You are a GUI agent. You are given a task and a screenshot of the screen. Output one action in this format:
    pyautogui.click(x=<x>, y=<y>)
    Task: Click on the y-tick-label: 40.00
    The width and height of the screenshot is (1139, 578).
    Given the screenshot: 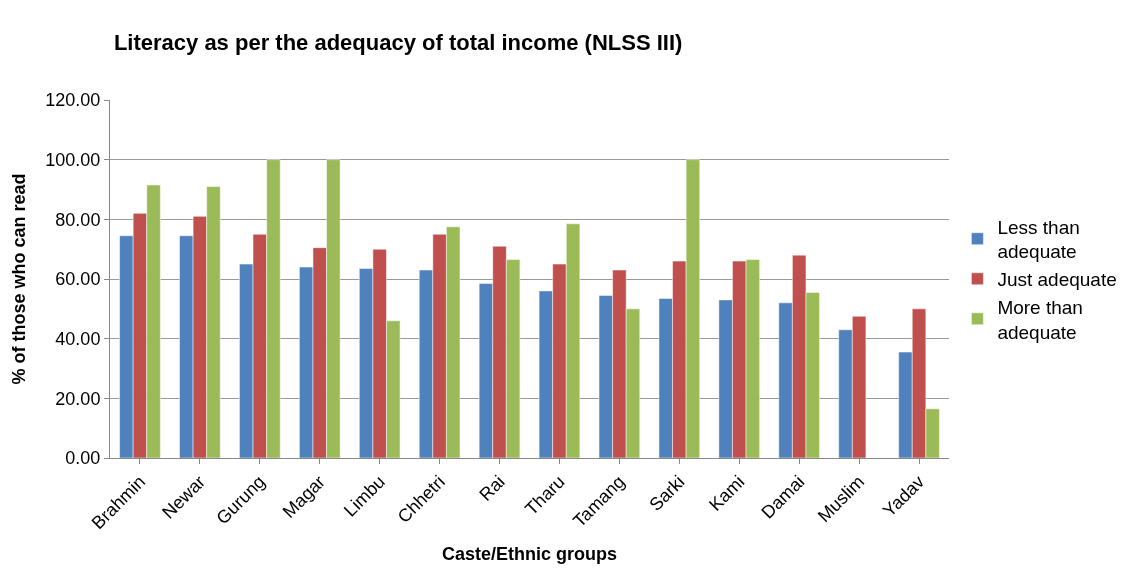 What is the action you would take?
    pyautogui.click(x=78, y=338)
    